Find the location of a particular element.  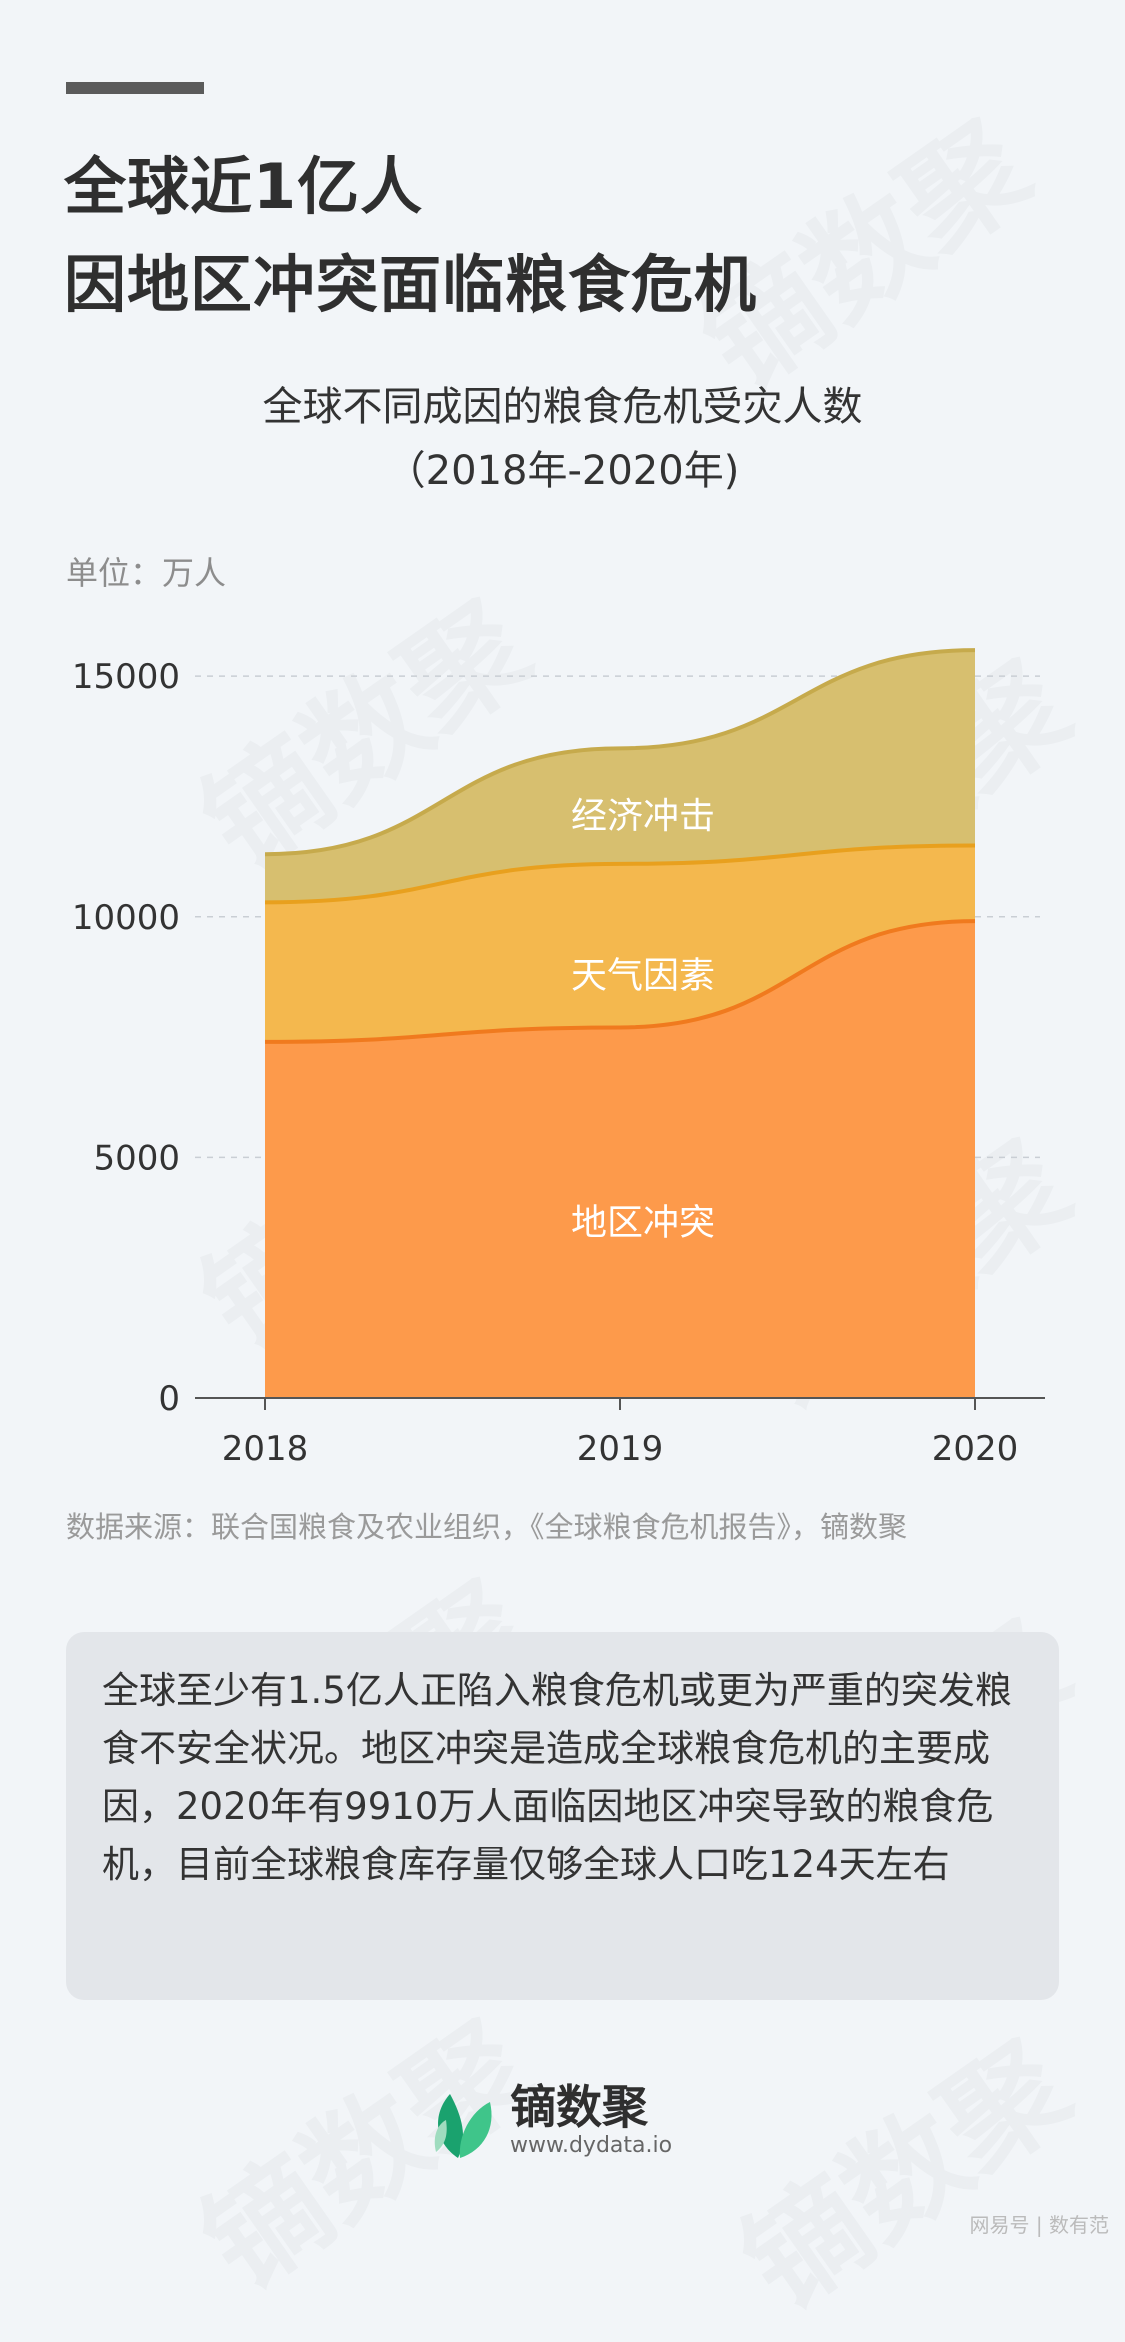

x-tick-label: 2019 is located at coordinates (620, 1449).